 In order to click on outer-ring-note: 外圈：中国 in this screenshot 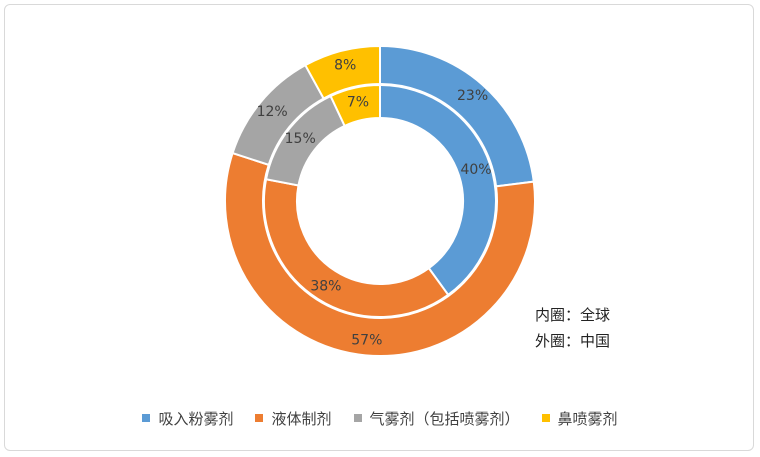, I will do `click(573, 341)`.